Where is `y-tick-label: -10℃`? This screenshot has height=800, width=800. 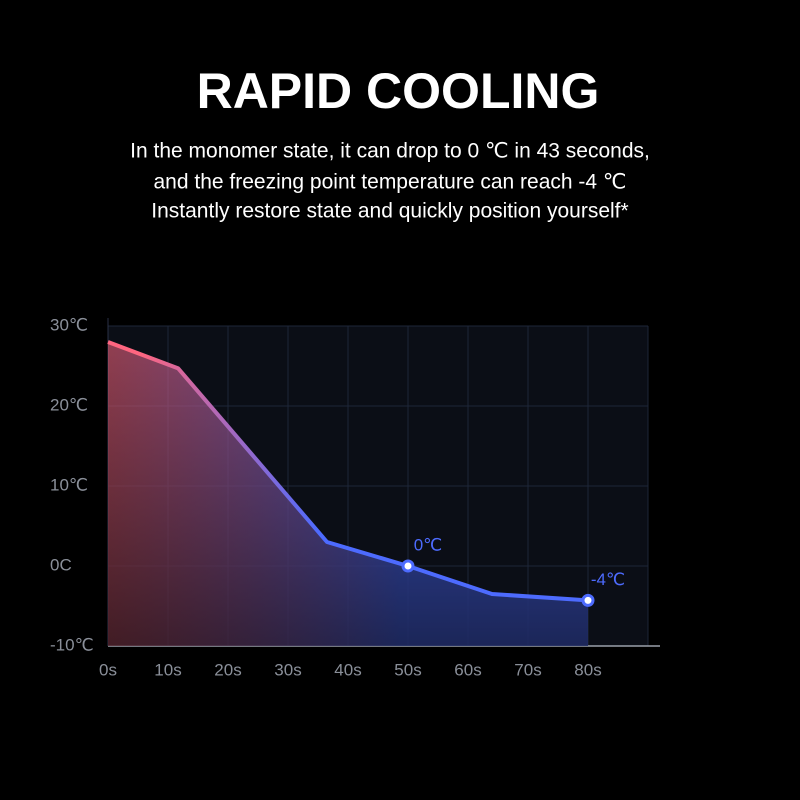
y-tick-label: -10℃ is located at coordinates (72, 644).